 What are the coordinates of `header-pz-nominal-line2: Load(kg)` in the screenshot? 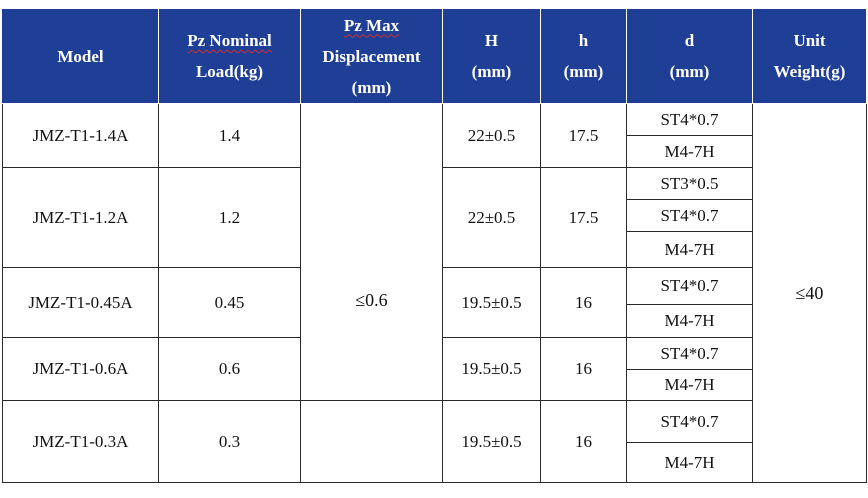 It's located at (229, 71).